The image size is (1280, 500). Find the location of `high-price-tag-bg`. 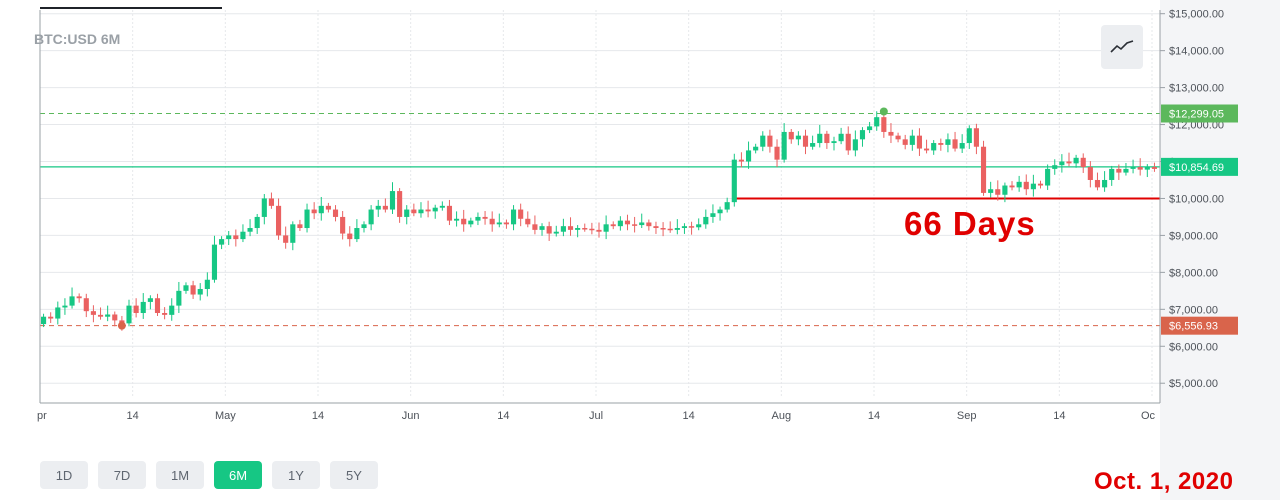

high-price-tag-bg is located at coordinates (1199, 113).